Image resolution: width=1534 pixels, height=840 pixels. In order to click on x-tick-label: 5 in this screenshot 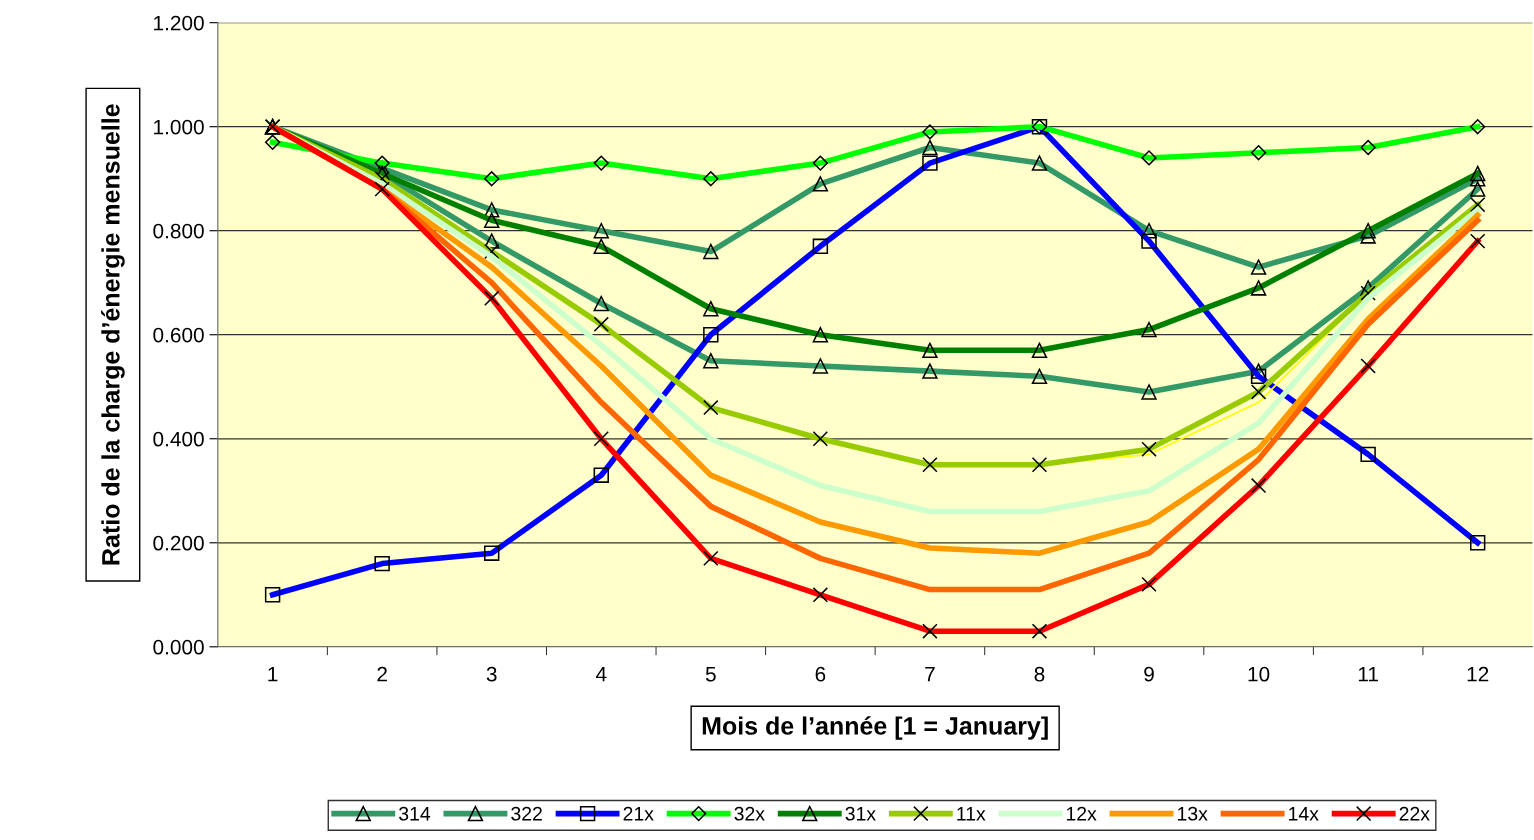, I will do `click(710, 674)`.